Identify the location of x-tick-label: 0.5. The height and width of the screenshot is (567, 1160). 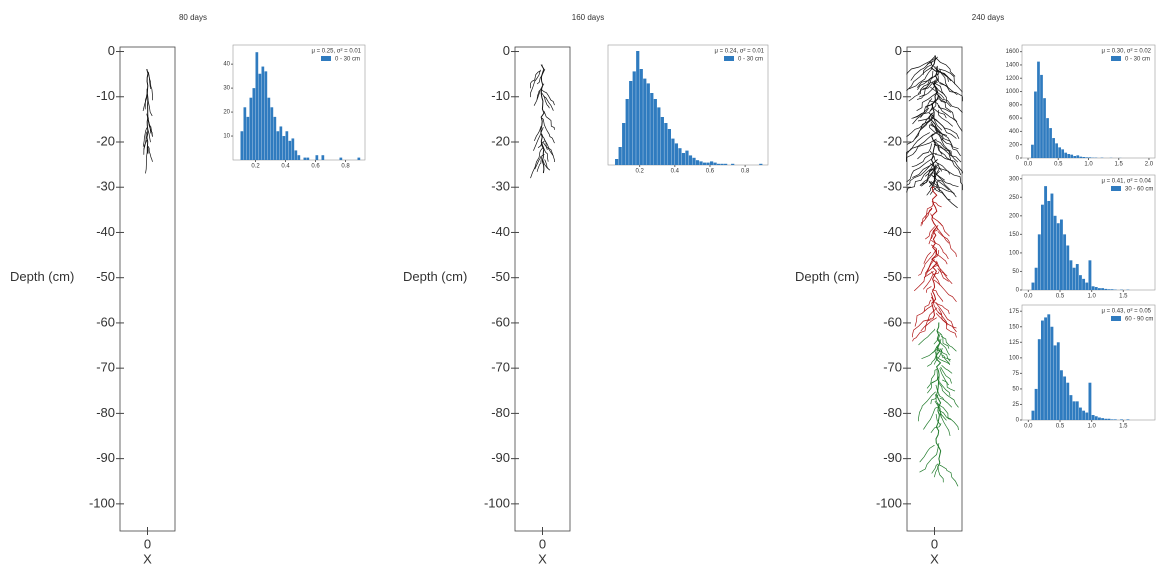
(1060, 427).